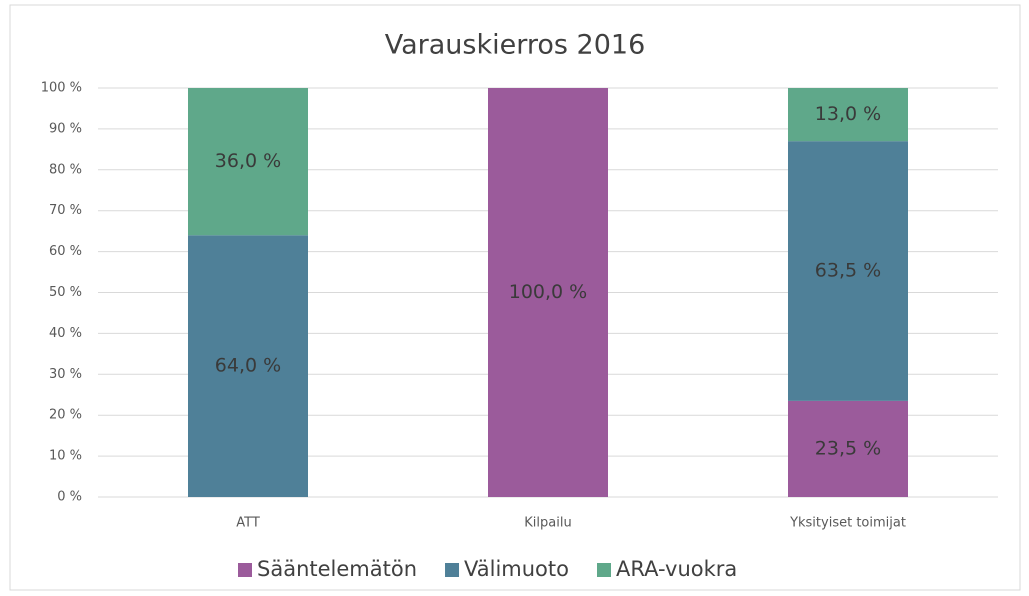 Image resolution: width=1029 pixels, height=596 pixels. Describe the element at coordinates (547, 523) in the screenshot. I see `x-tick-label: Kilpailu` at that location.